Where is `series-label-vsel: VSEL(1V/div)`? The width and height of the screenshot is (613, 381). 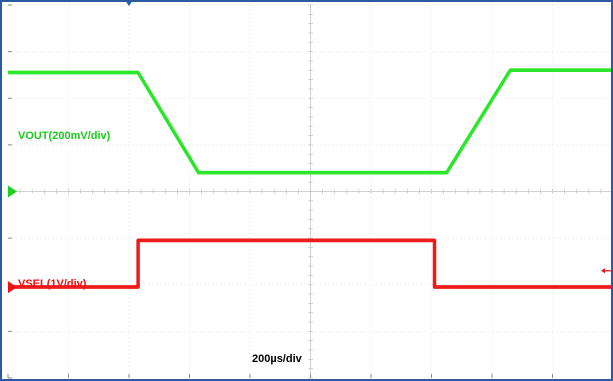 series-label-vsel: VSEL(1V/div) is located at coordinates (52, 284).